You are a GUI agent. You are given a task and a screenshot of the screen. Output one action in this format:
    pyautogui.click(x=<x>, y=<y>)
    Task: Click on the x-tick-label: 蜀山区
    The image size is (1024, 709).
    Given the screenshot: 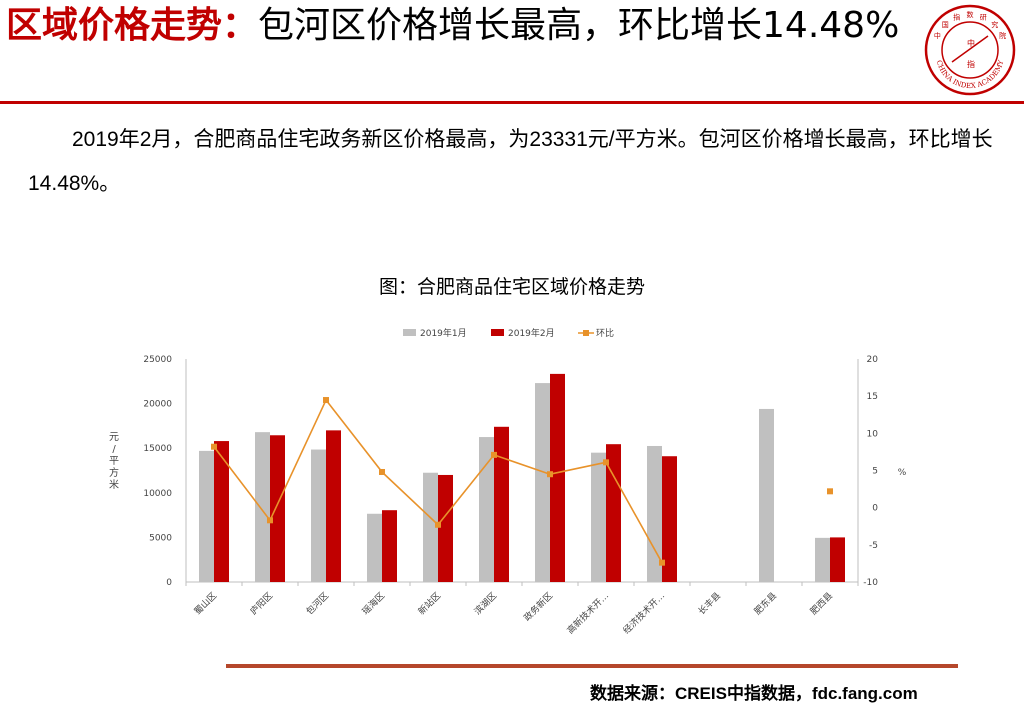 What is the action you would take?
    pyautogui.click(x=205, y=603)
    